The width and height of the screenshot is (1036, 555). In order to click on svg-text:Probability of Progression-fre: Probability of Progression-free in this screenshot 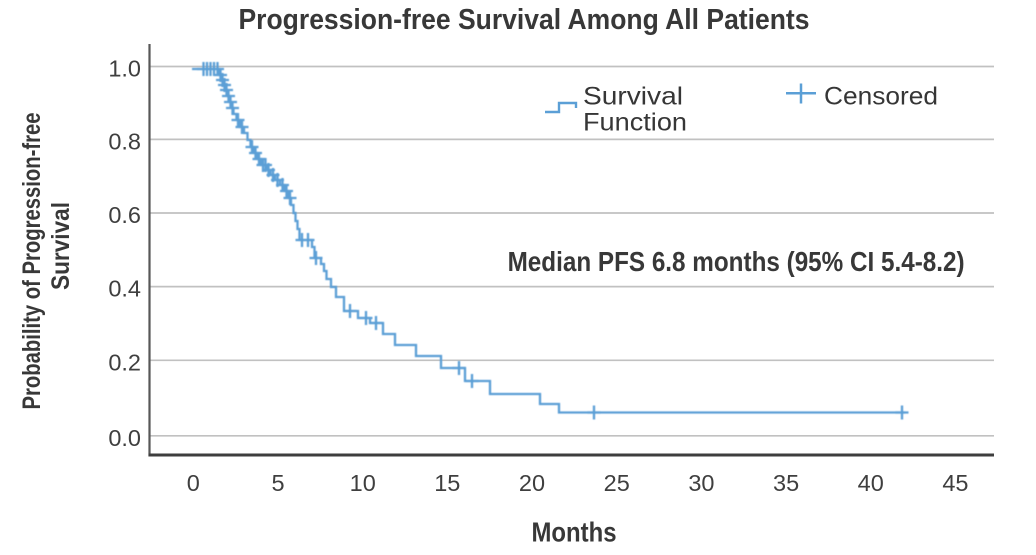, I will do `click(32, 260)`.